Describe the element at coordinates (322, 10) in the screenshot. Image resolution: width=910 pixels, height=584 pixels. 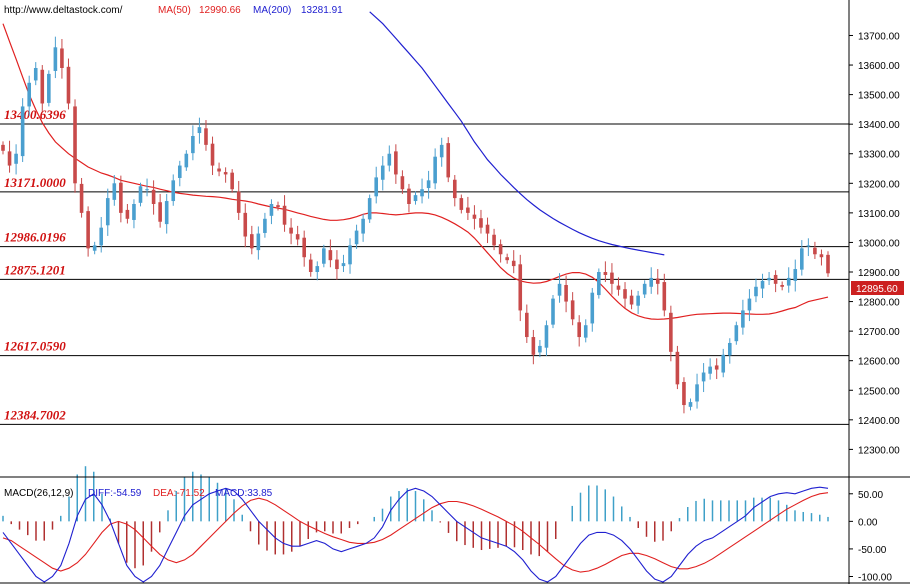
I see `ma200-value: 13281.91` at that location.